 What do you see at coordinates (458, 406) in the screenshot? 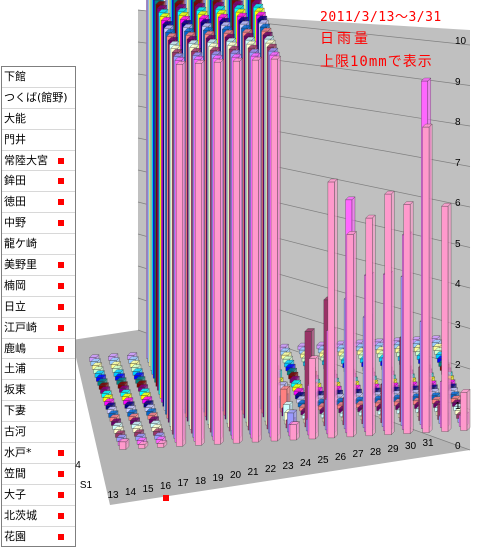
I see `y-tick-label: 1` at bounding box center [458, 406].